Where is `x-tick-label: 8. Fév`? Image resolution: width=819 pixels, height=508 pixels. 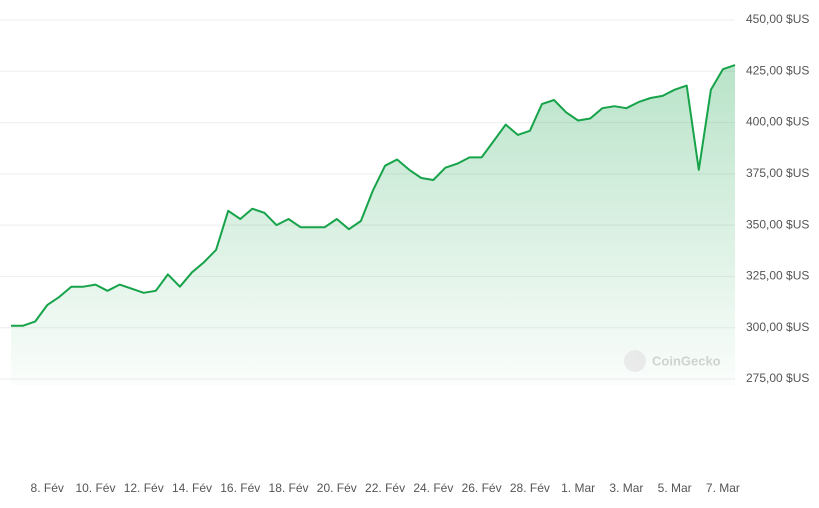
x-tick-label: 8. Fév is located at coordinates (47, 488).